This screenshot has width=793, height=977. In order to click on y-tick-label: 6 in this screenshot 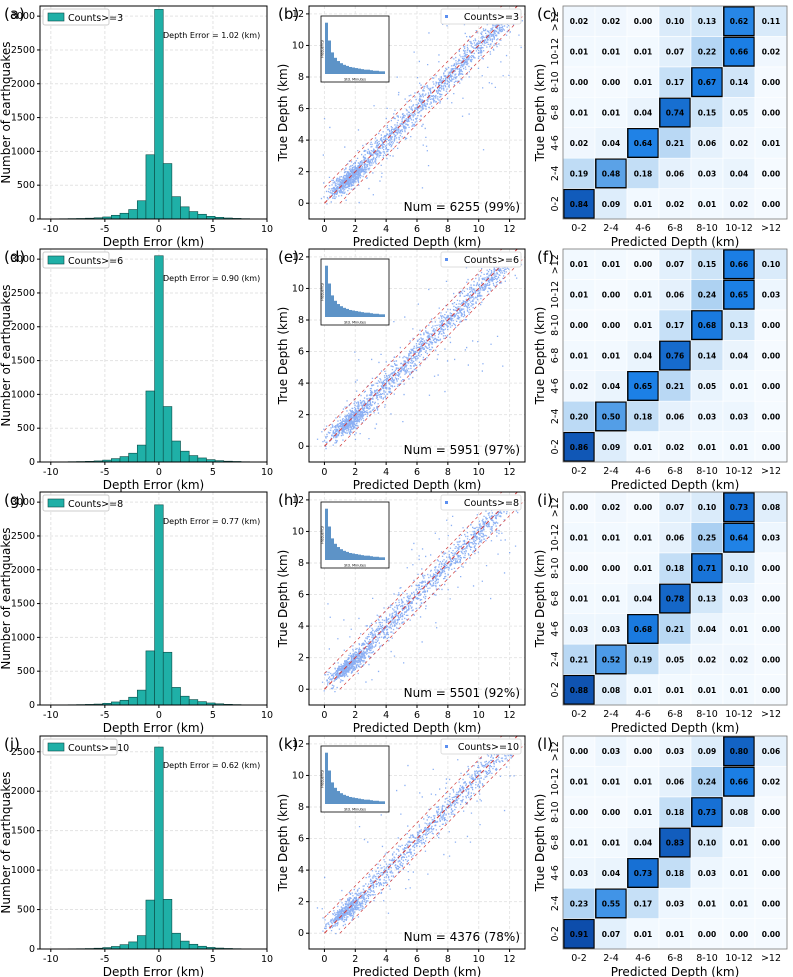, I will do `click(301, 352)`.